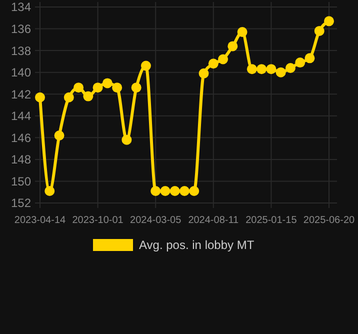  What do you see at coordinates (21, 73) in the screenshot?
I see `y-tick-label: 140` at bounding box center [21, 73].